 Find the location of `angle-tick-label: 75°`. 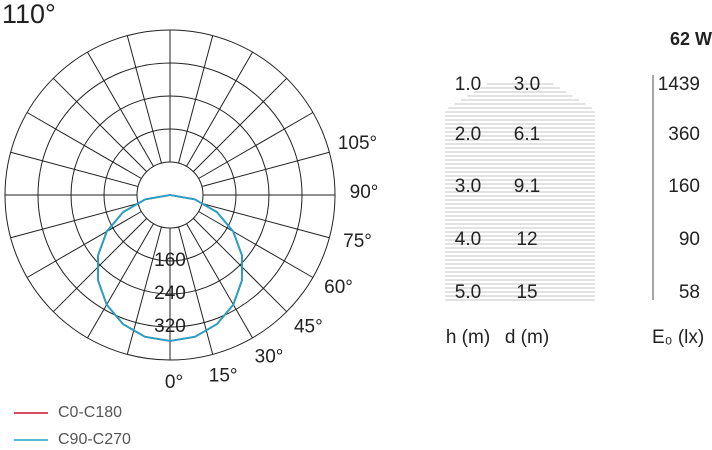

angle-tick-label: 75° is located at coordinates (357, 241).